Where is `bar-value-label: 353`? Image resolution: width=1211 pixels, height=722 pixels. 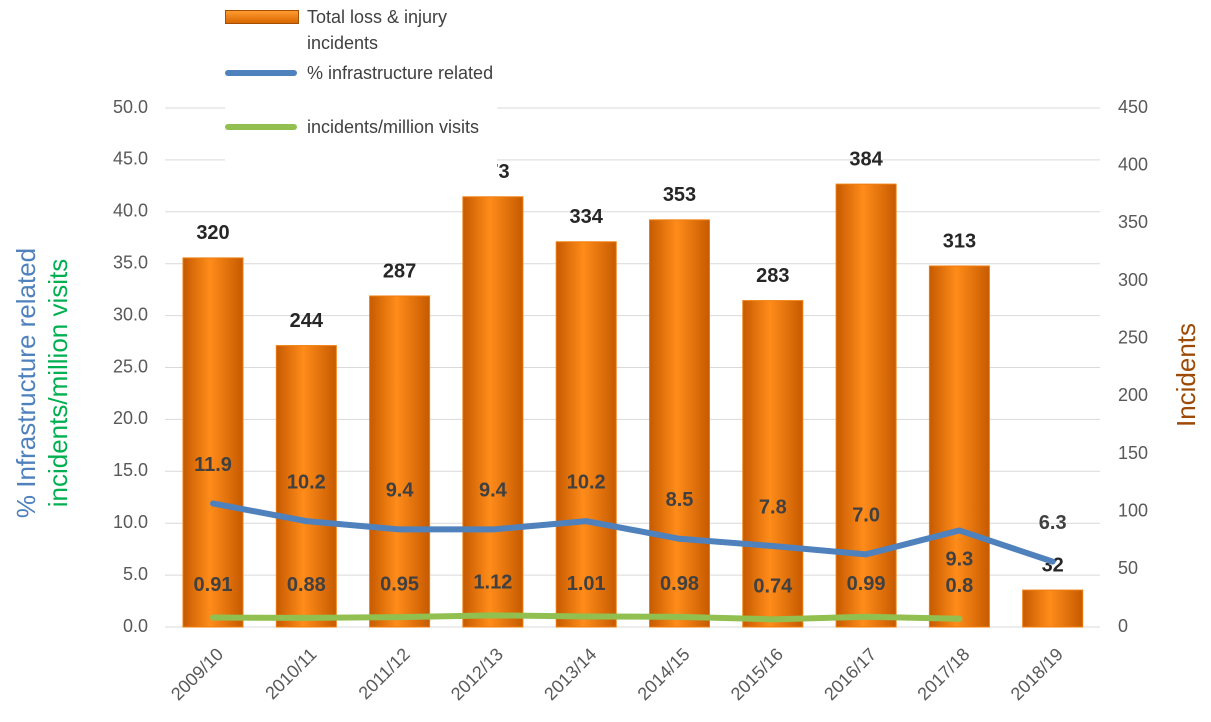 bar-value-label: 353 is located at coordinates (679, 195).